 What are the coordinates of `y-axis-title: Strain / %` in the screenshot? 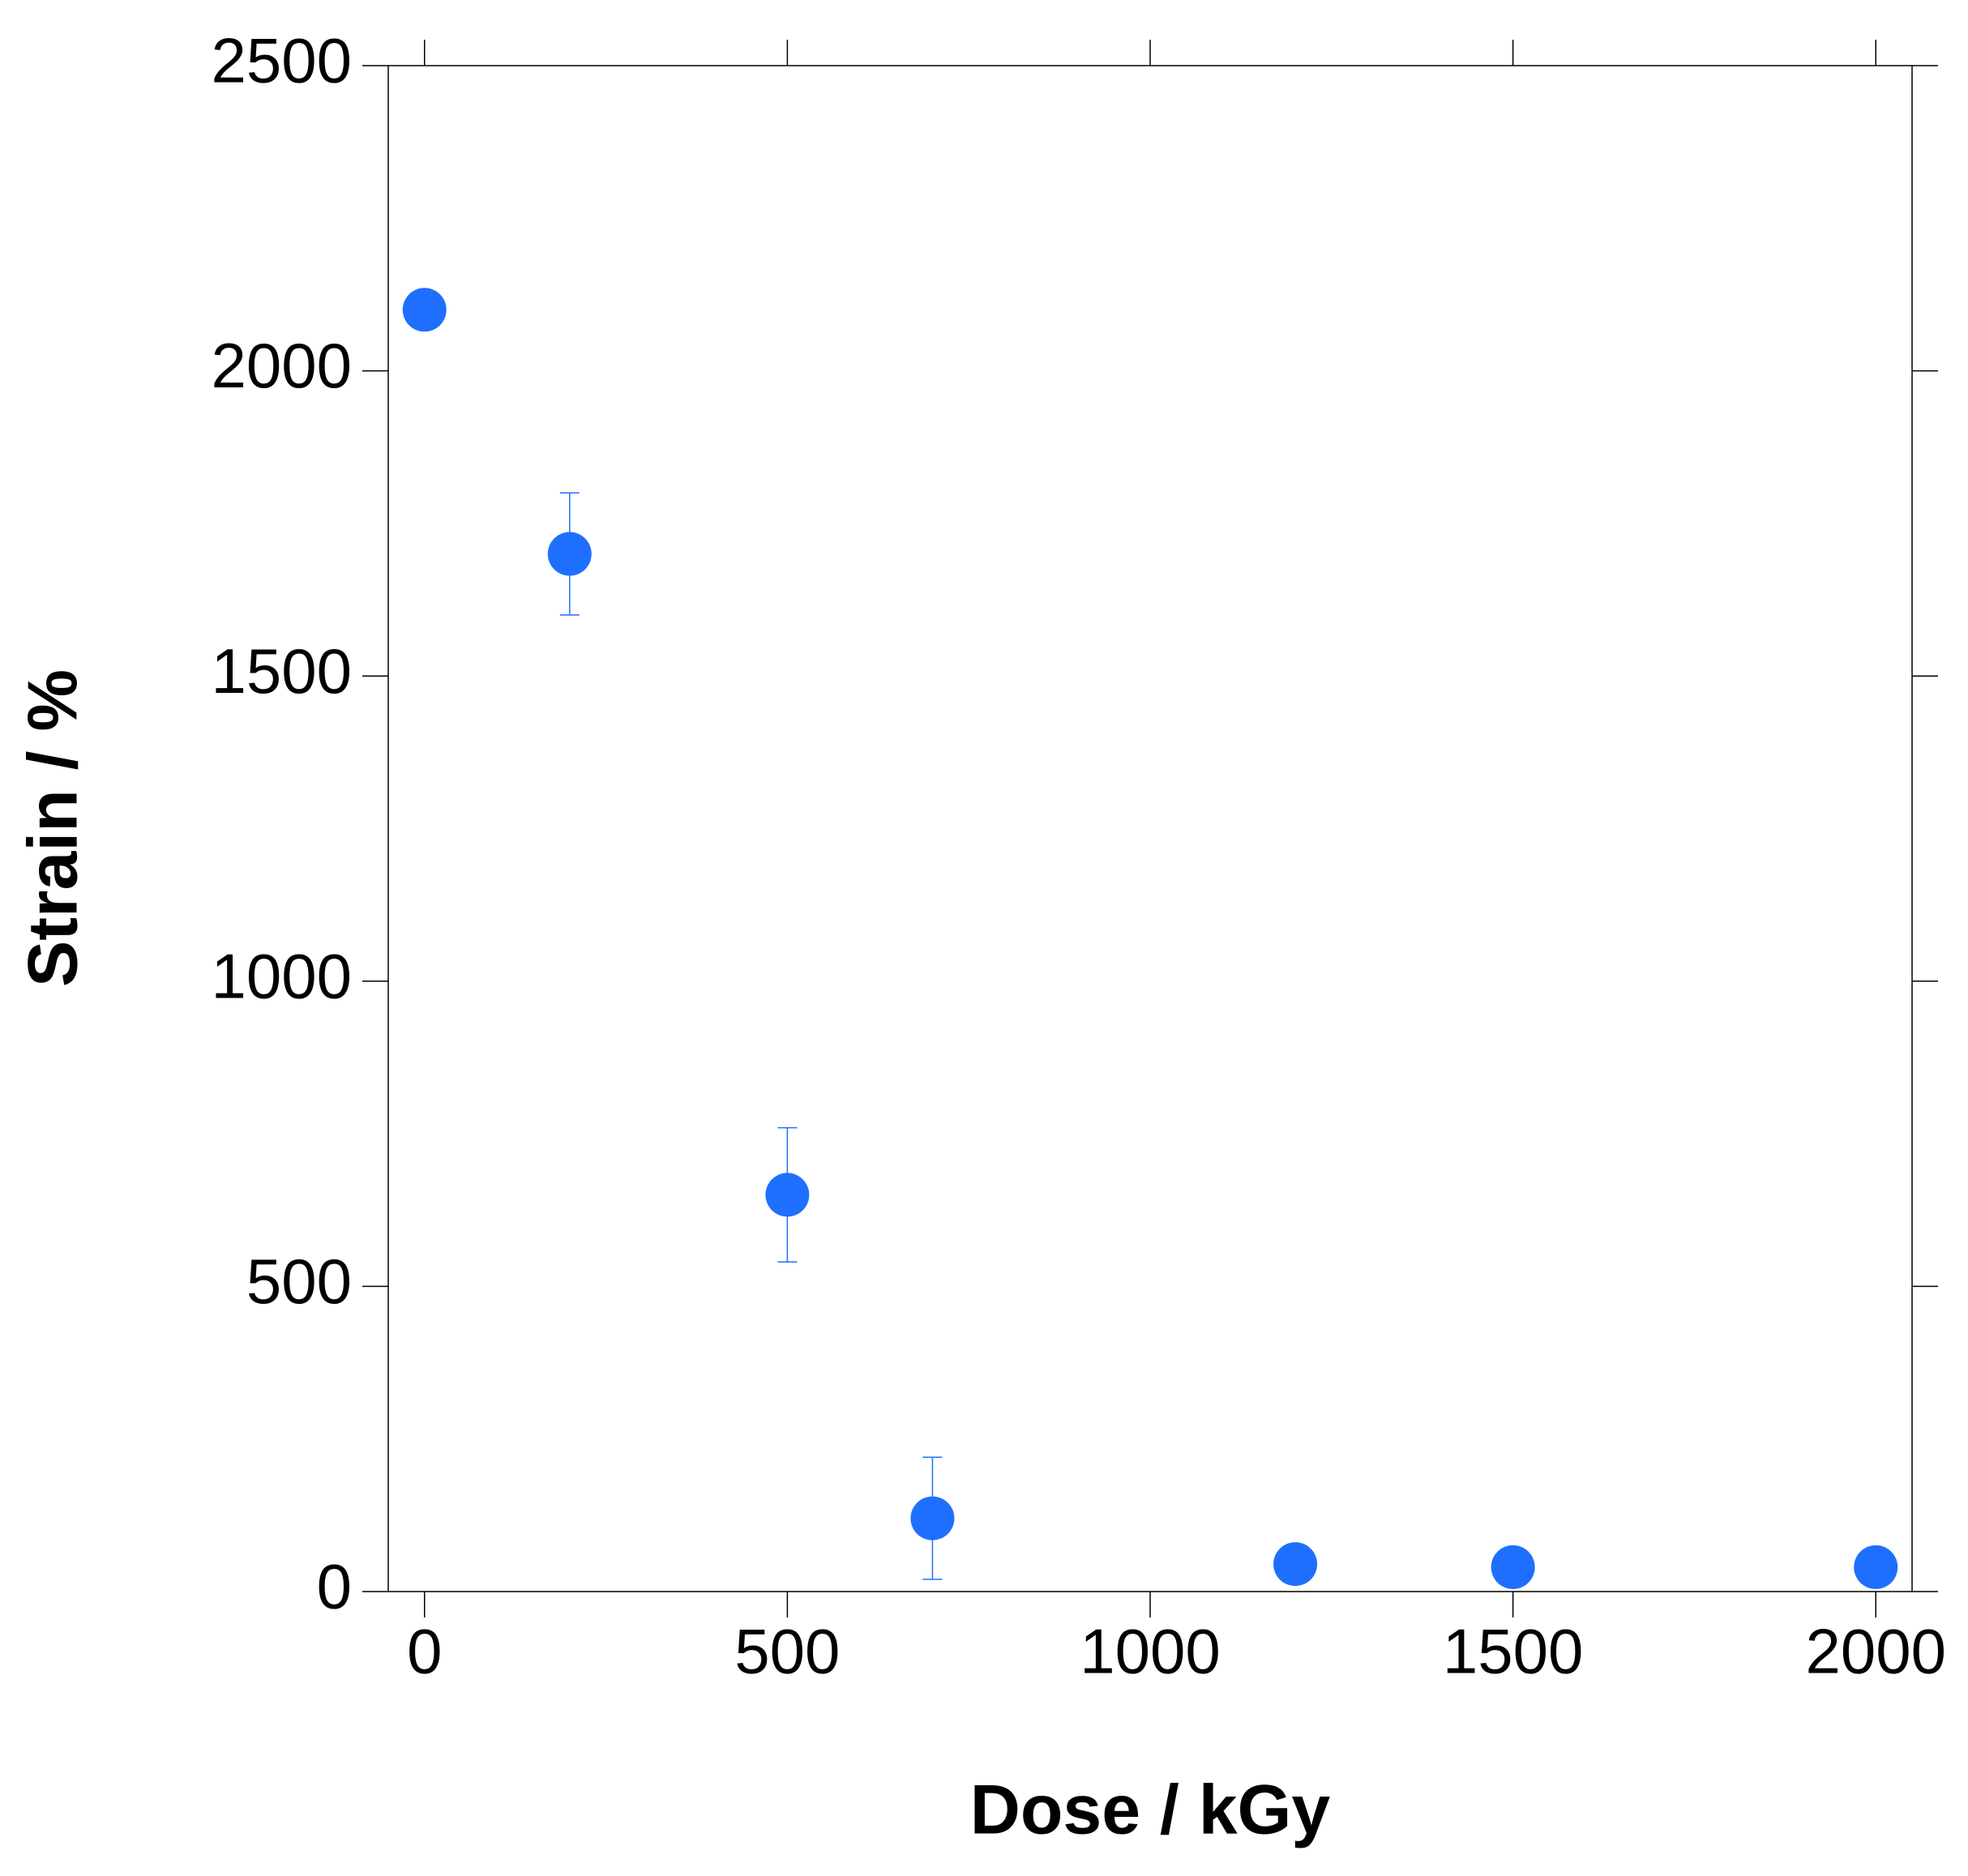 It's located at (53, 828).